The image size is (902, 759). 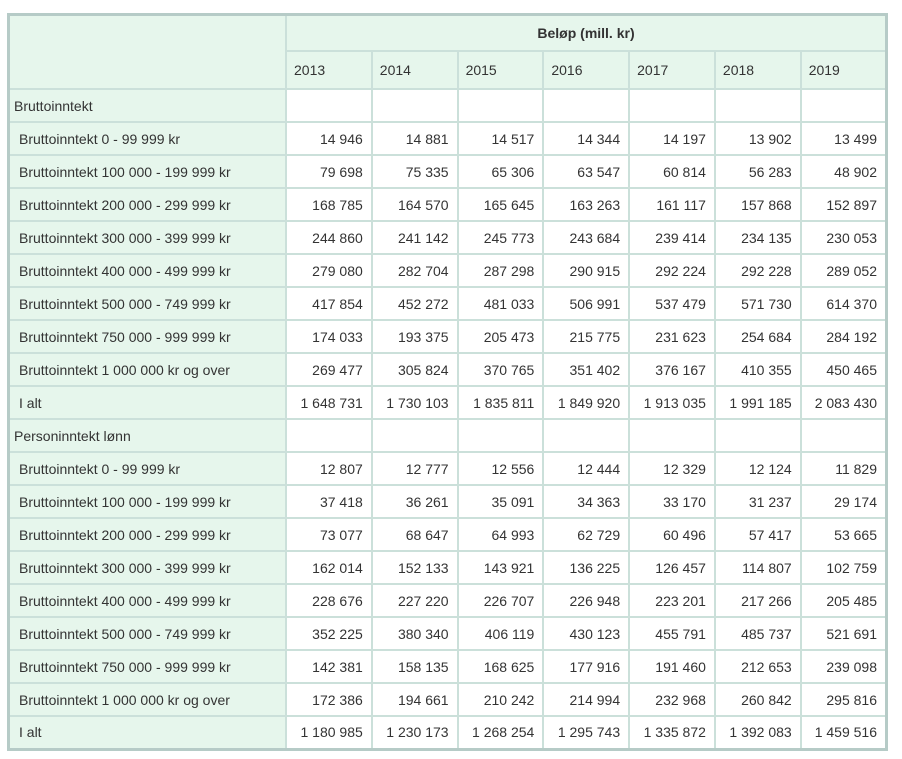 What do you see at coordinates (447, 435) in the screenshot?
I see `section-header-row: Personinntekt lønn` at bounding box center [447, 435].